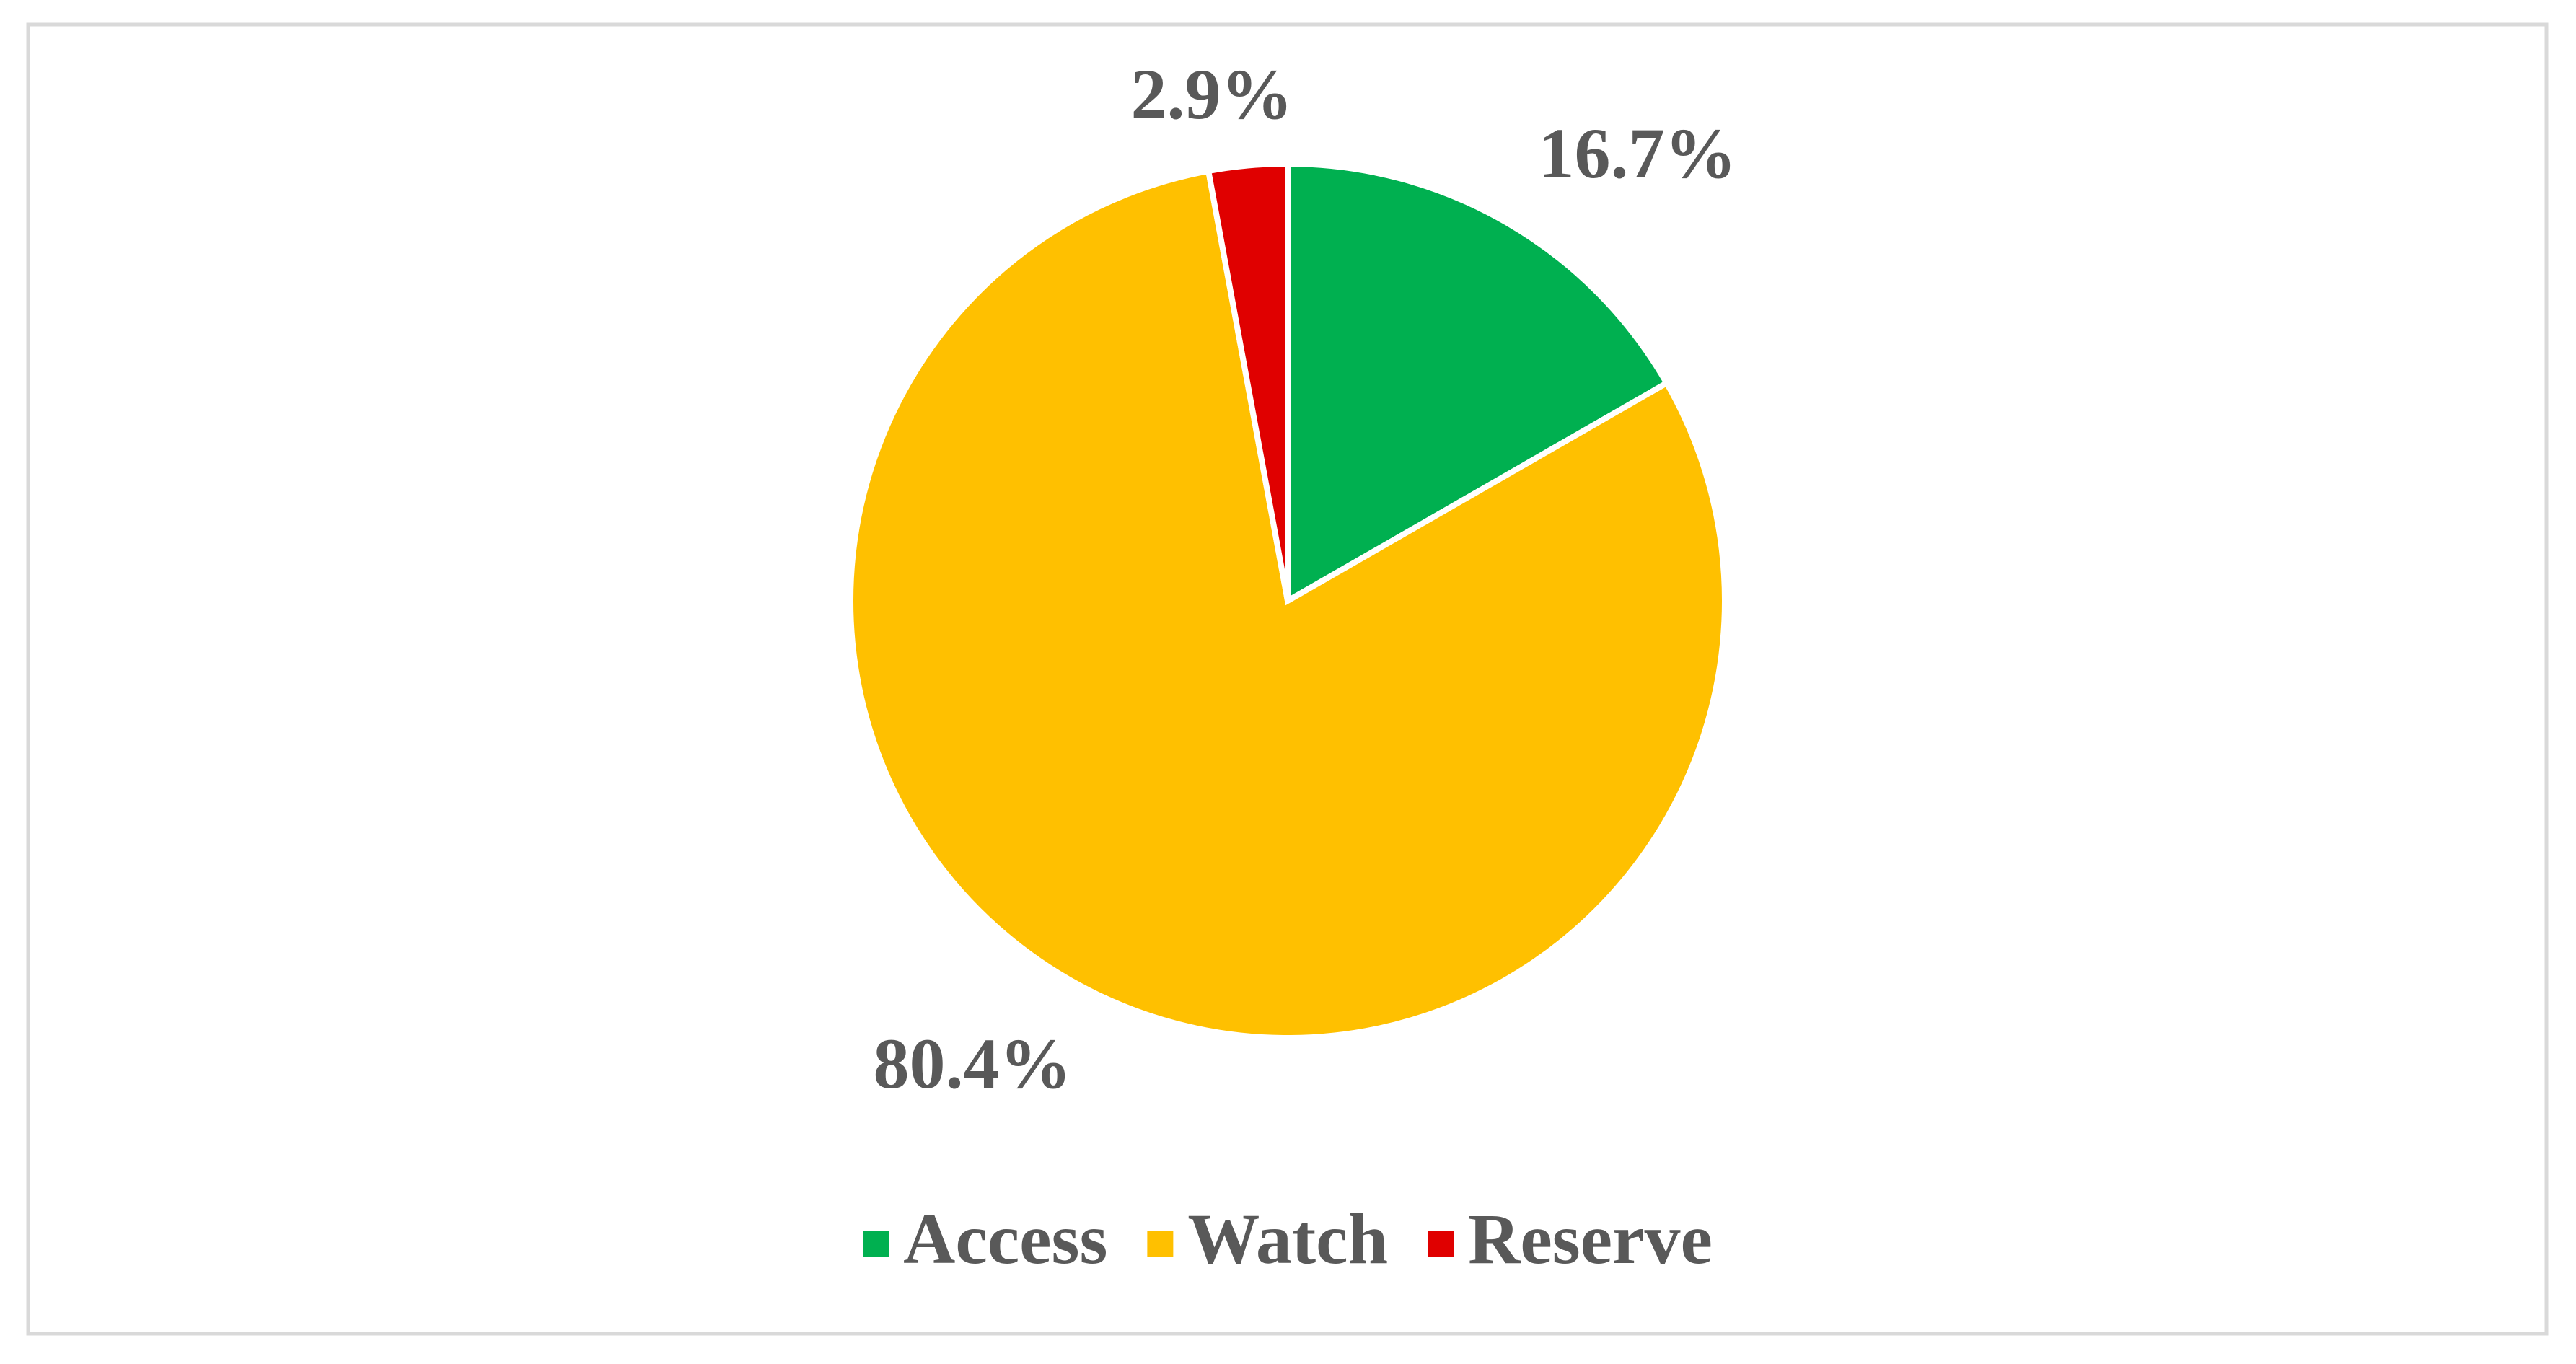  What do you see at coordinates (1638, 153) in the screenshot?
I see `data-label: 16.7%` at bounding box center [1638, 153].